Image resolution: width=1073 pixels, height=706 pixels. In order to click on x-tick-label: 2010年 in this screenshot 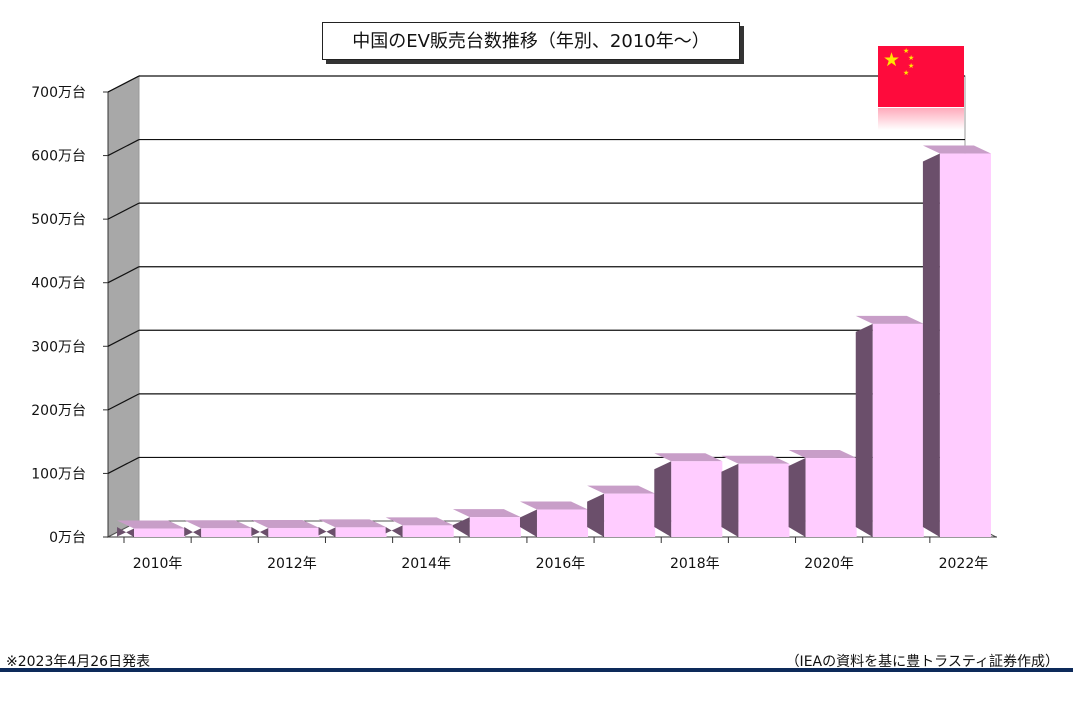, I will do `click(158, 564)`.